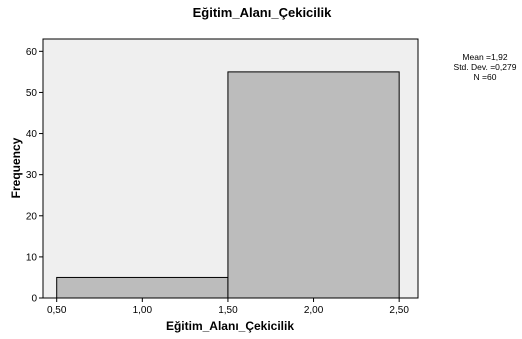 Image resolution: width=522 pixels, height=339 pixels. I want to click on y-axis-label: Frequency, so click(16, 167).